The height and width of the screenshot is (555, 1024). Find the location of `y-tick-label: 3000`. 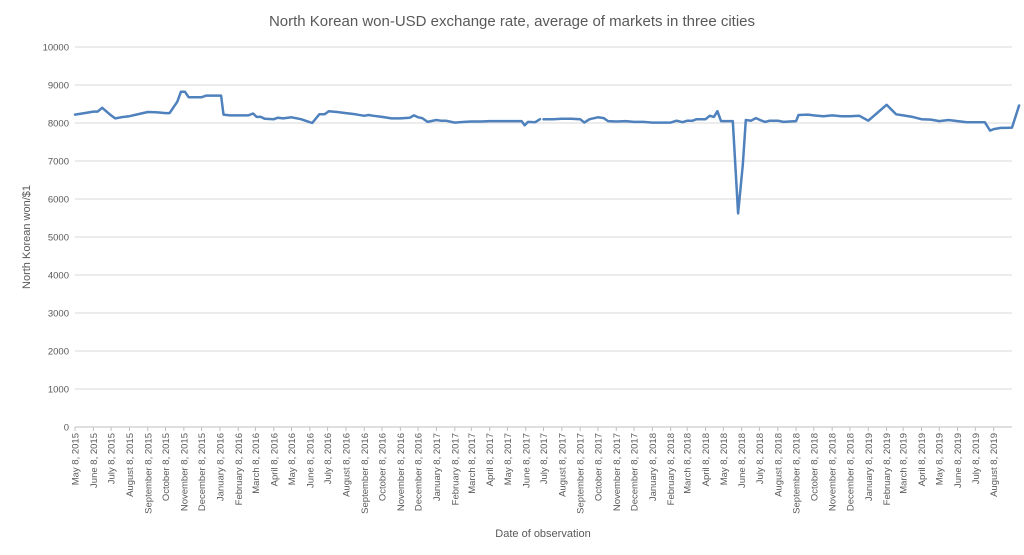

y-tick-label: 3000 is located at coordinates (58, 314).